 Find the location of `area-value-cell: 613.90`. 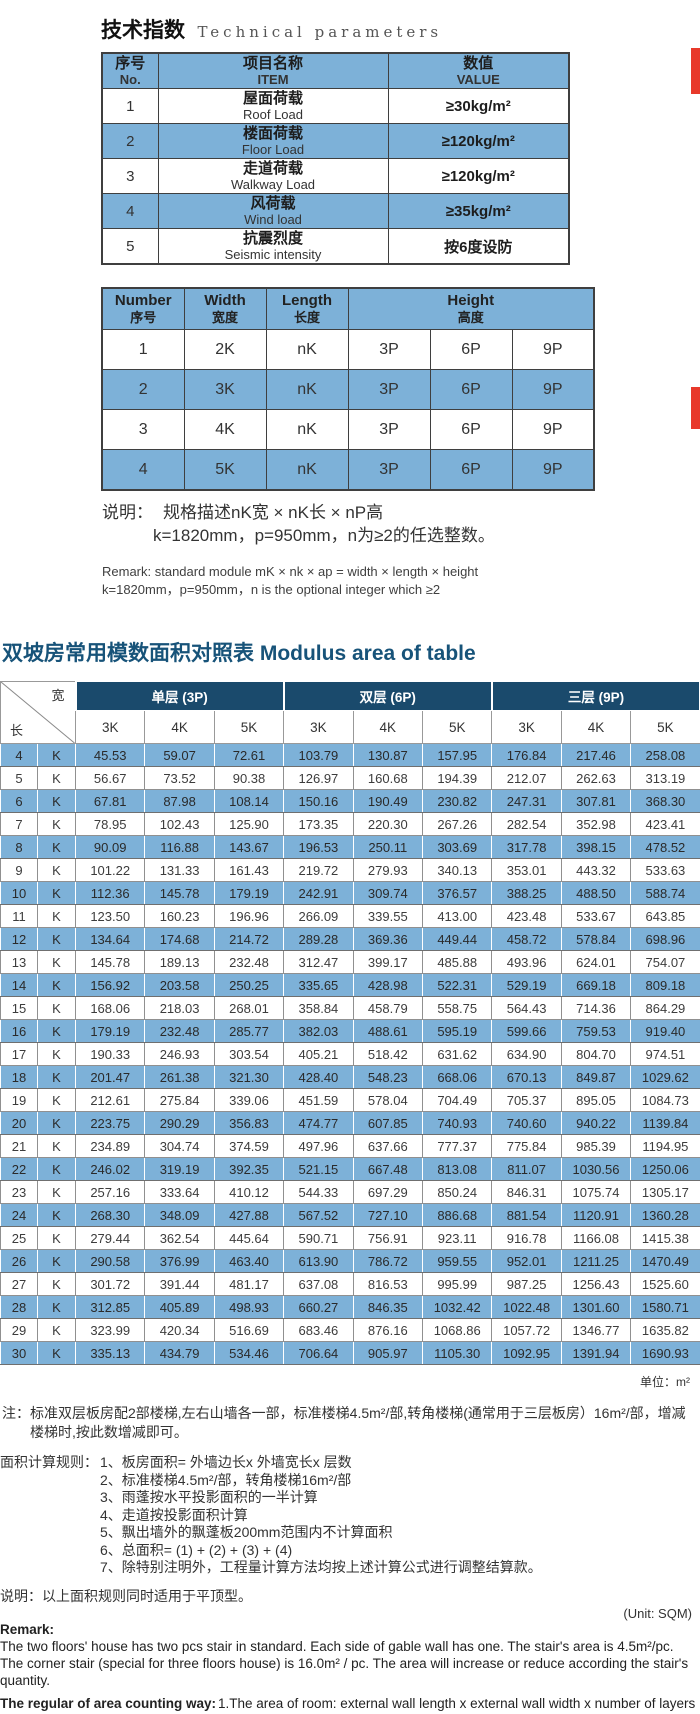

area-value-cell: 613.90 is located at coordinates (318, 1261).